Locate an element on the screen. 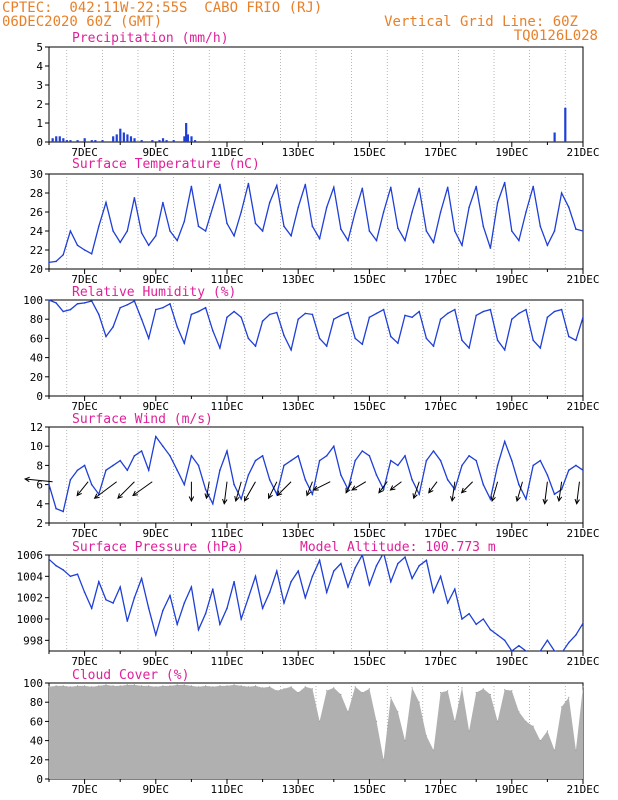 This screenshot has height=800, width=618. y-tick-label: 0 is located at coordinates (39, 779).